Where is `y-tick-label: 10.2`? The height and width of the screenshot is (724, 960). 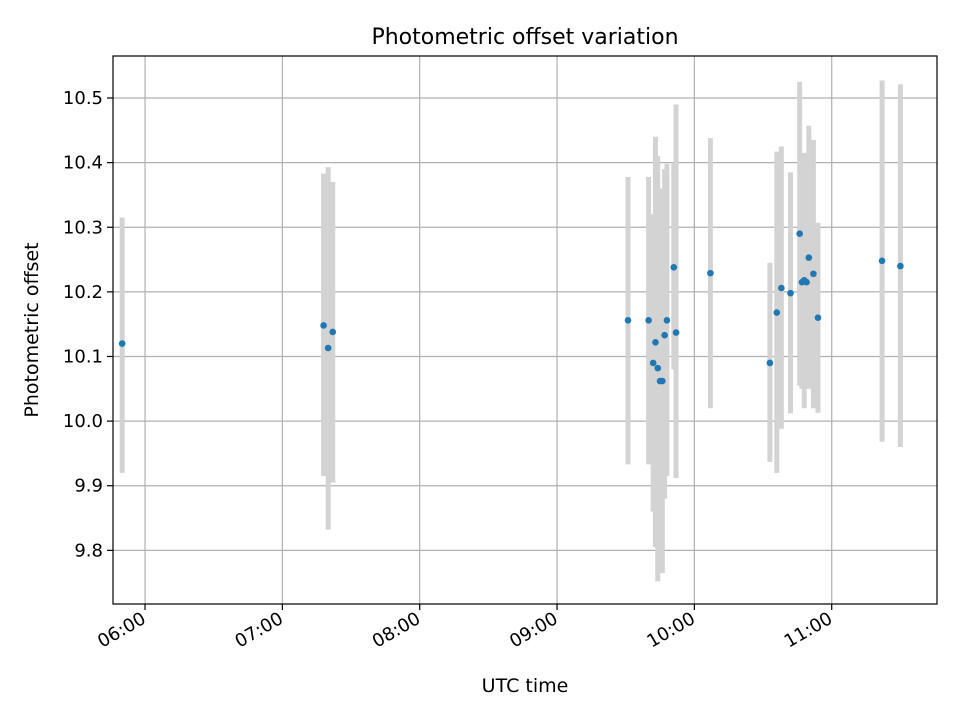
y-tick-label: 10.2 is located at coordinates (83, 292).